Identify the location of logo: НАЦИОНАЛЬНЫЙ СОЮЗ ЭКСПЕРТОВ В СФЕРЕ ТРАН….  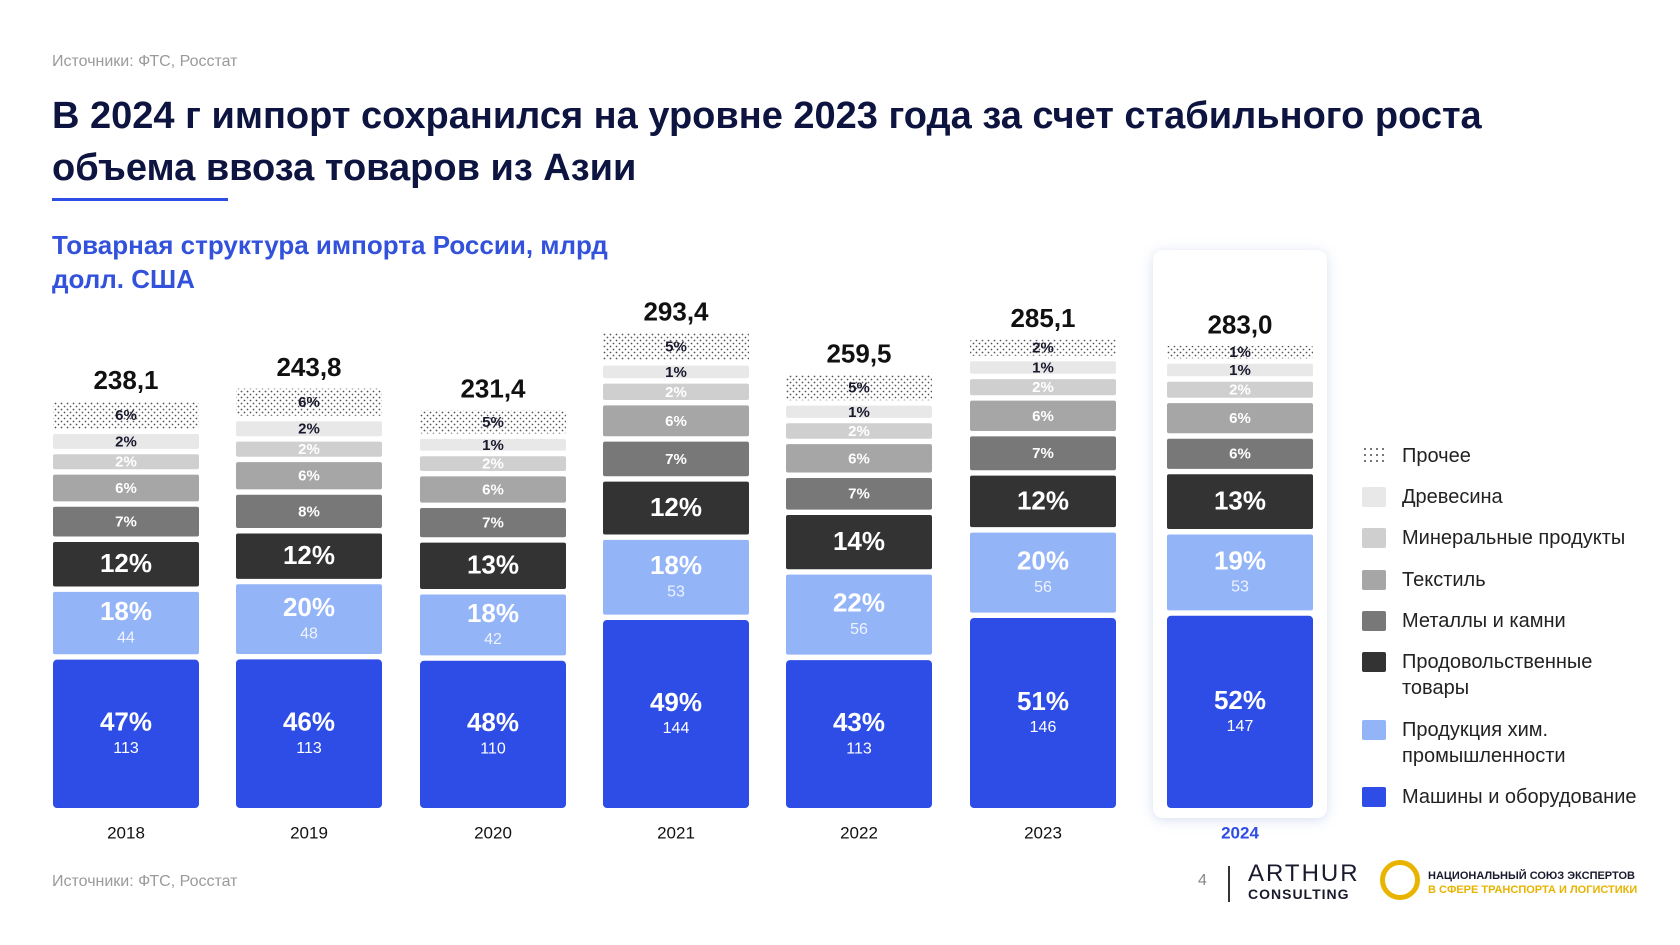
(1532, 883).